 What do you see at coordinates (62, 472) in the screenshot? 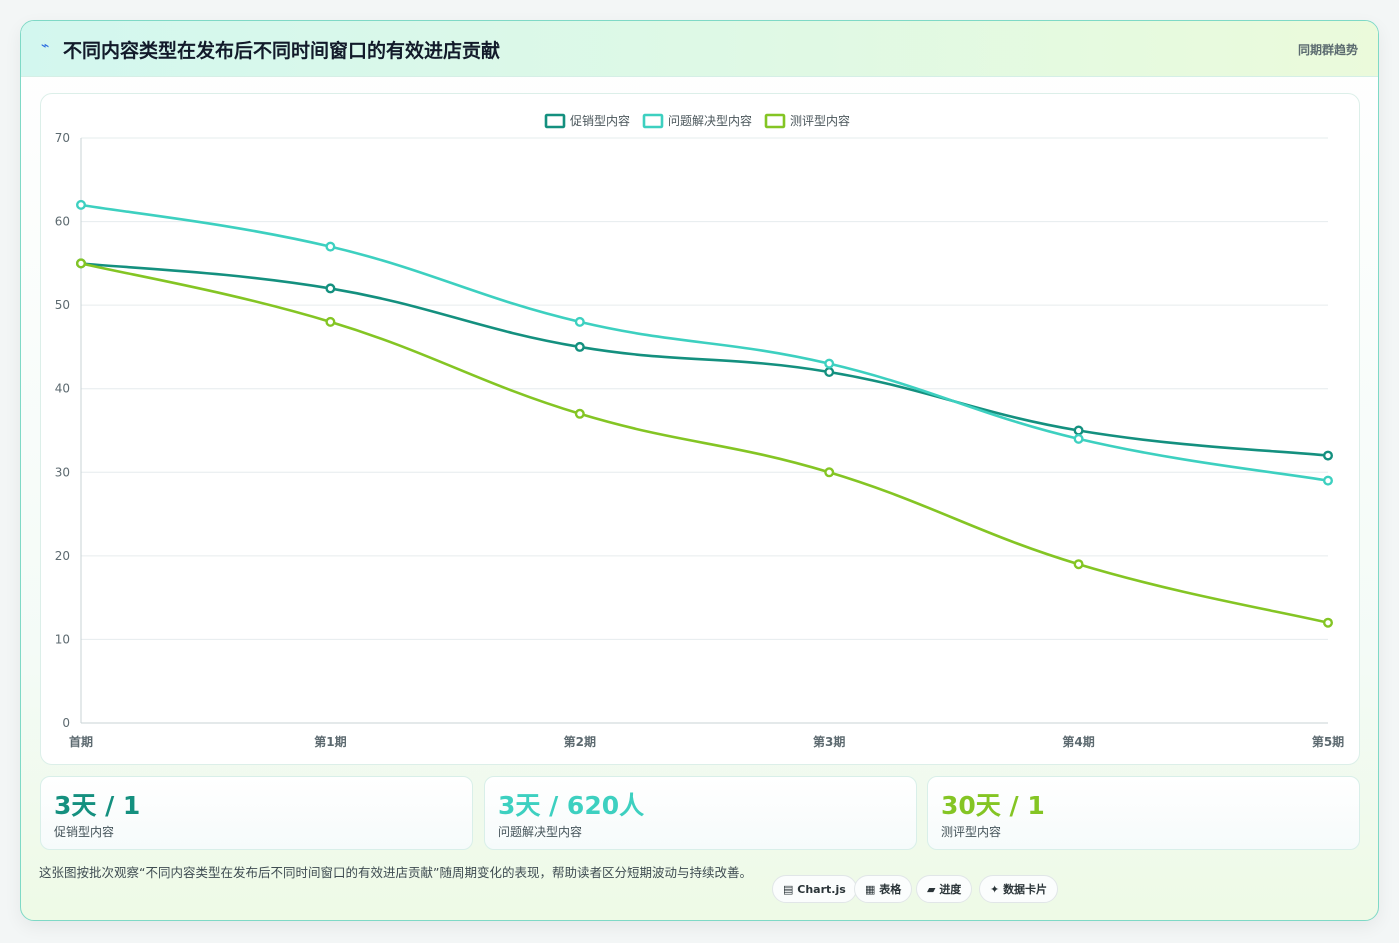
I see `y-tick-label: 30` at bounding box center [62, 472].